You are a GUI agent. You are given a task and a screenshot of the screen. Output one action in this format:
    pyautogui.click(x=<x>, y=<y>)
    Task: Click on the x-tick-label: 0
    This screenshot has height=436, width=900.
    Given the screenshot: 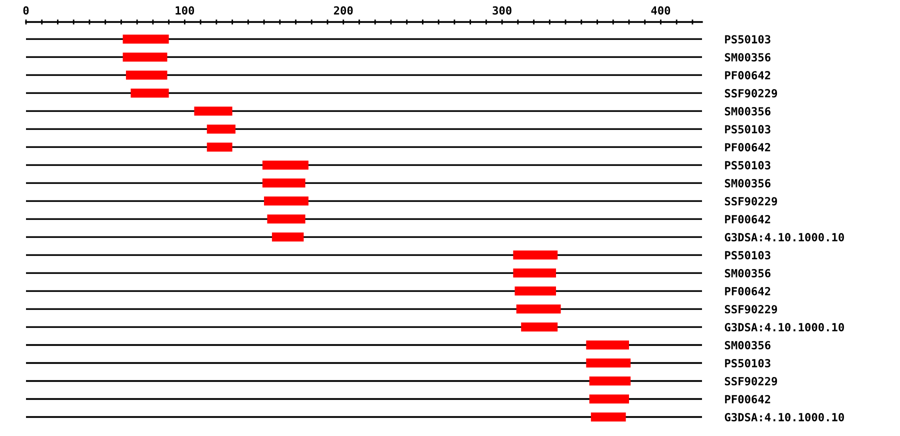 What is the action you would take?
    pyautogui.click(x=26, y=10)
    